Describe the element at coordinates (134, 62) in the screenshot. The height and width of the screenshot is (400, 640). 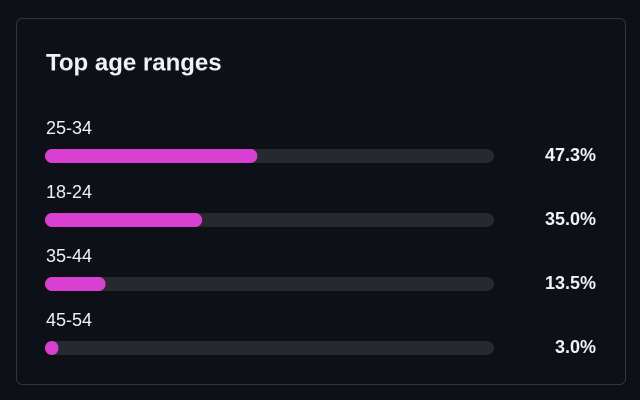
I see `chart-title: Top age ranges` at that location.